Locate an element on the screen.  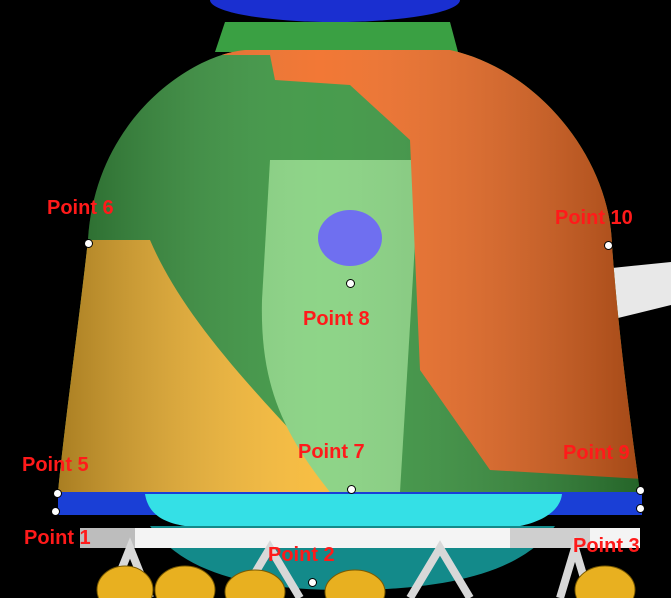
point-5-label: Point 5 is located at coordinates (55, 465).